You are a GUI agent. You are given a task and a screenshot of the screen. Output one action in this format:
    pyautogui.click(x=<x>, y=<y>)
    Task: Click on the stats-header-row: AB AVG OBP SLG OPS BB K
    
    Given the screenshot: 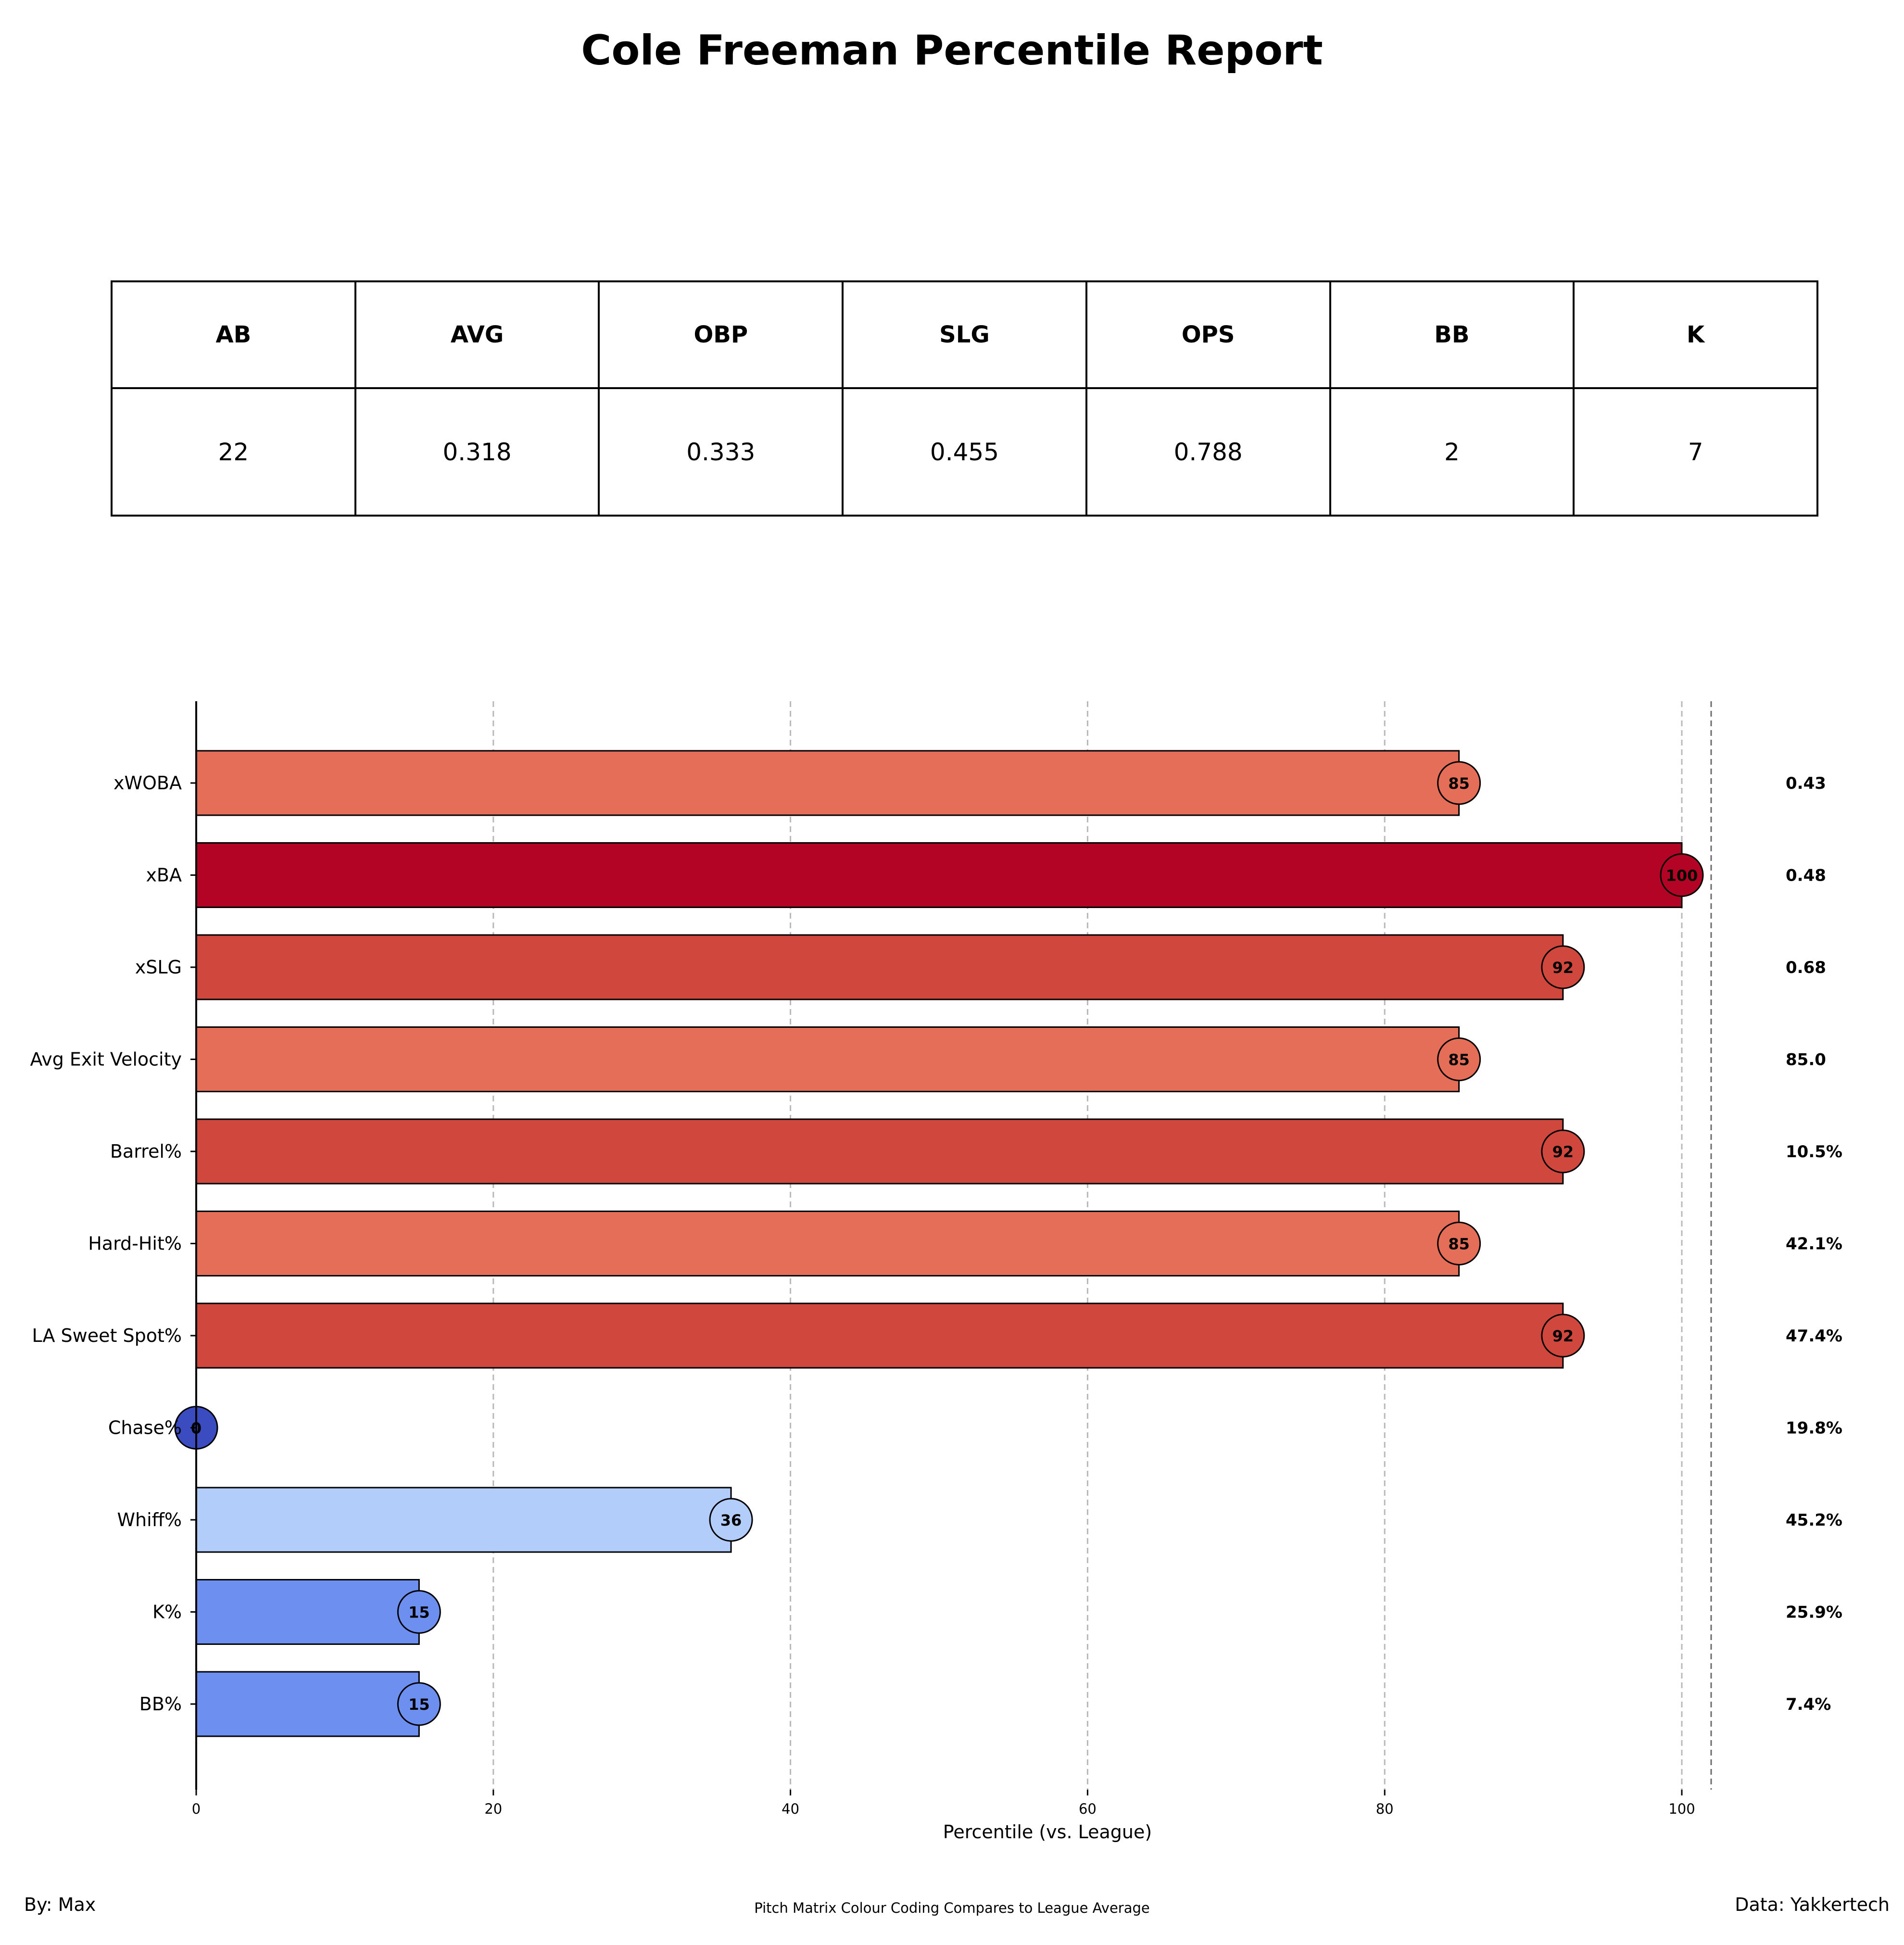 What is the action you would take?
    pyautogui.click(x=964, y=334)
    